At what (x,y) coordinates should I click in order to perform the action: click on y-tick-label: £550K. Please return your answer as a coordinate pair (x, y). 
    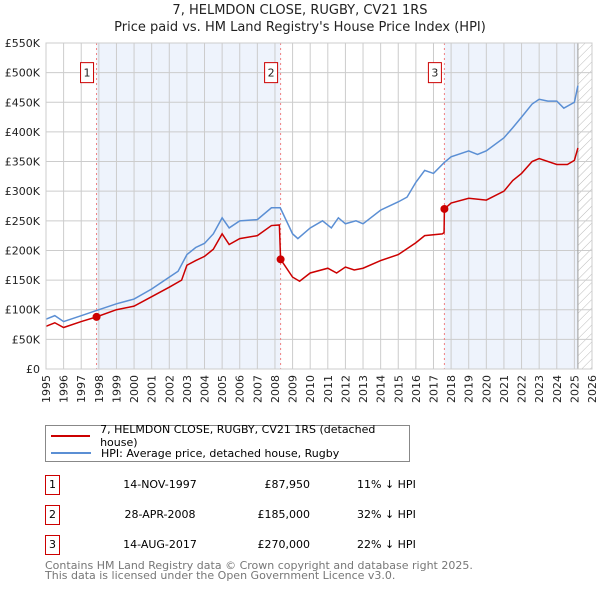
    Looking at the image, I should click on (23, 43).